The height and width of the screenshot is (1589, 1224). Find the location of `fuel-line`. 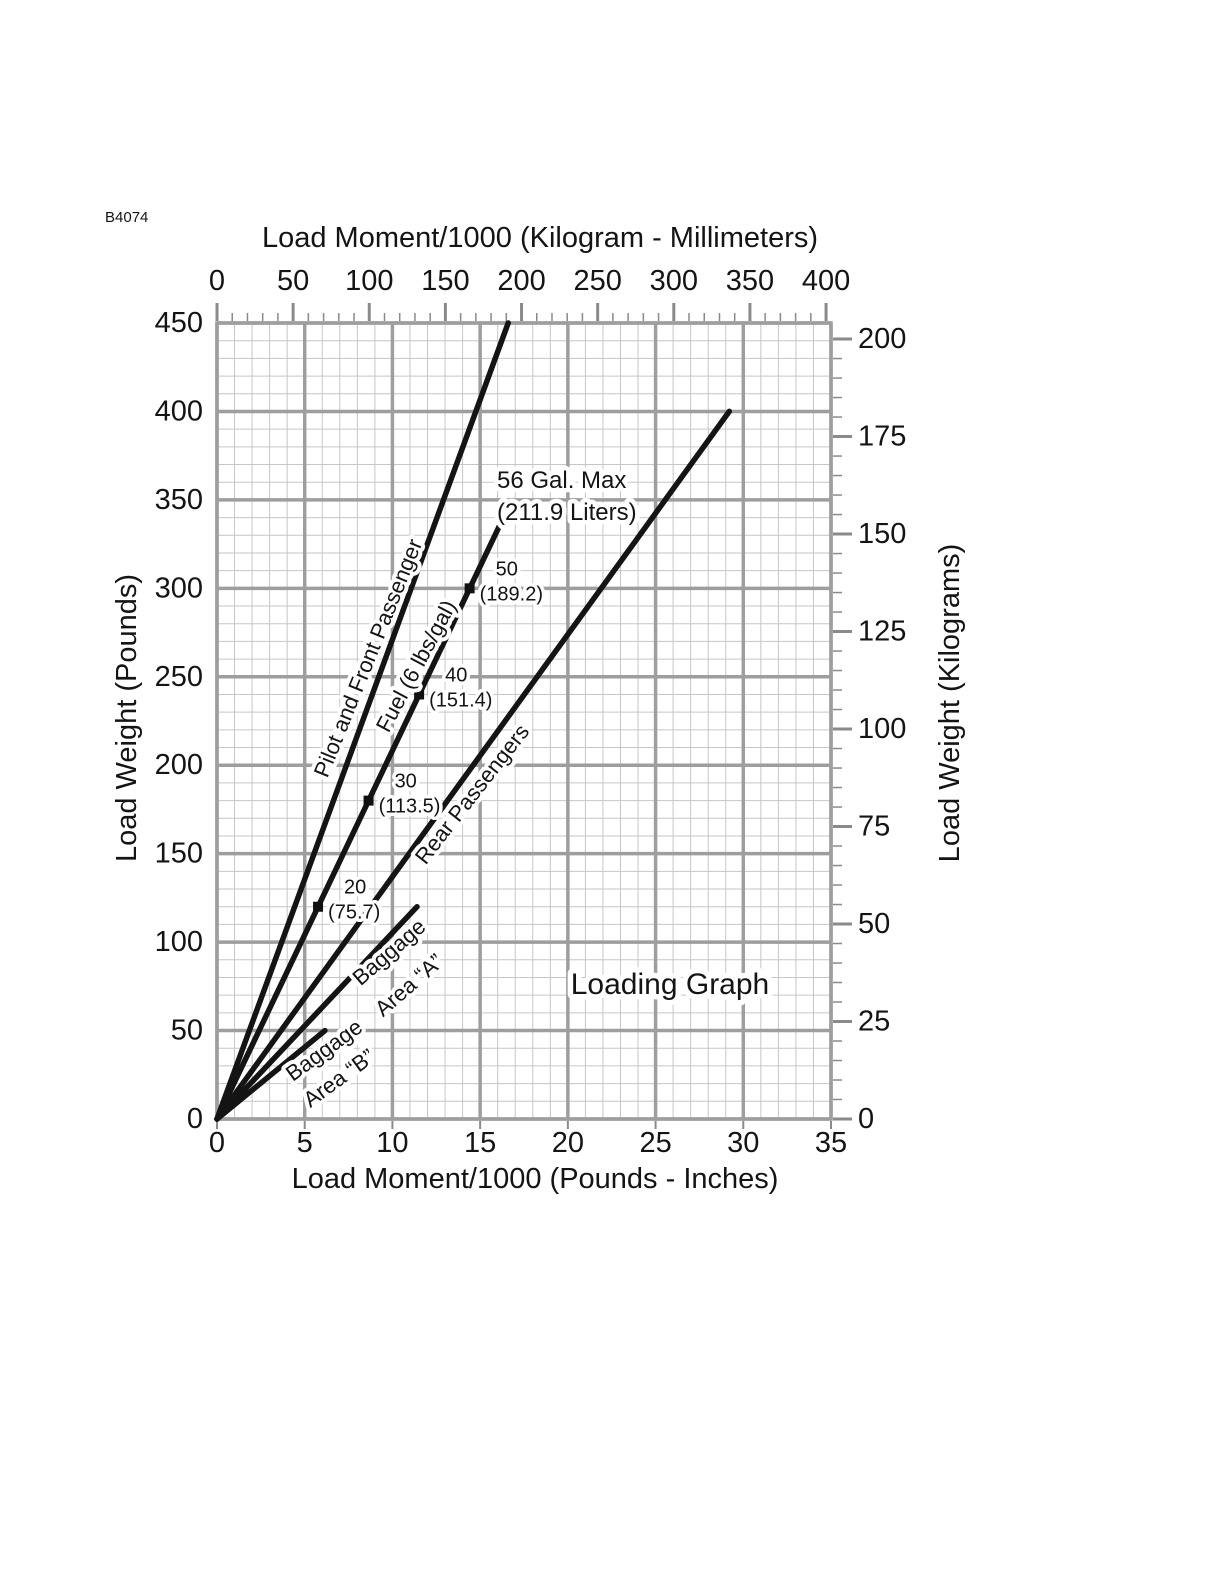

fuel-line is located at coordinates (358, 821).